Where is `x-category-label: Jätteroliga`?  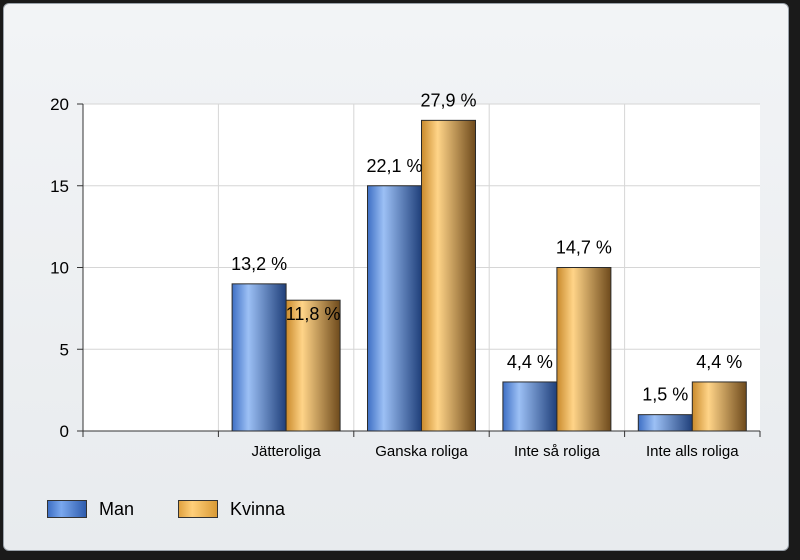 x-category-label: Jätteroliga is located at coordinates (286, 451).